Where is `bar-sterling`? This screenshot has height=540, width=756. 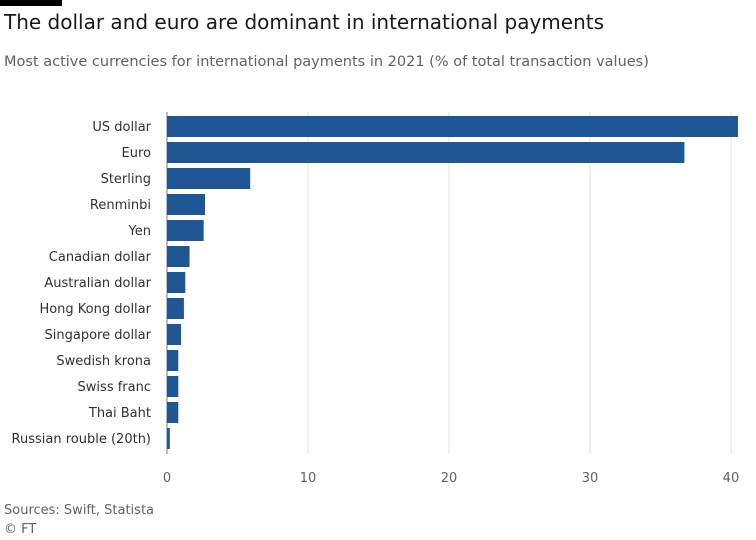 bar-sterling is located at coordinates (209, 178).